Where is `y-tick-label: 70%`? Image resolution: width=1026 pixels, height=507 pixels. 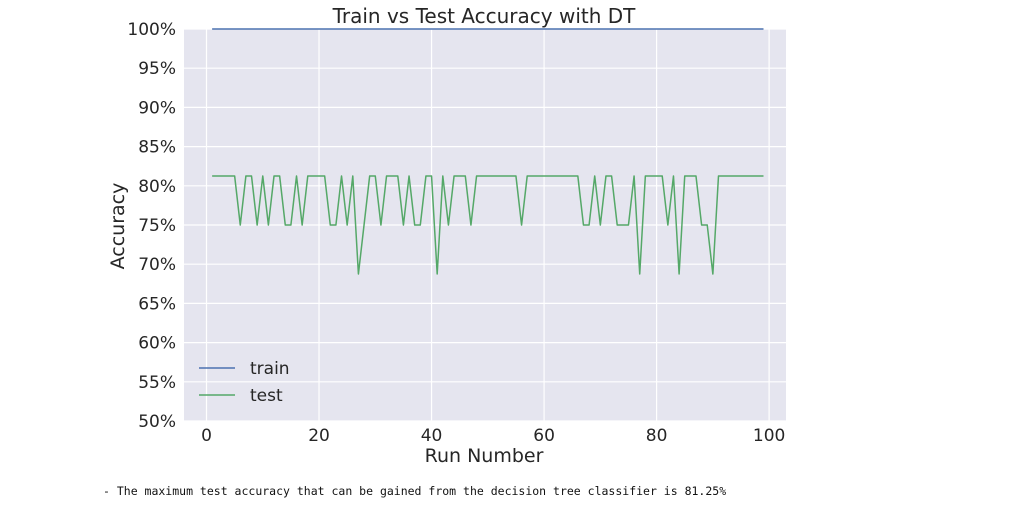 y-tick-label: 70% is located at coordinates (157, 265).